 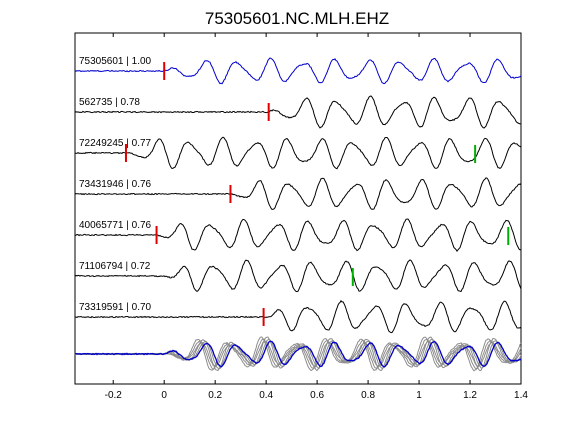 What do you see at coordinates (317, 395) in the screenshot?
I see `x-tick-label: 0.6` at bounding box center [317, 395].